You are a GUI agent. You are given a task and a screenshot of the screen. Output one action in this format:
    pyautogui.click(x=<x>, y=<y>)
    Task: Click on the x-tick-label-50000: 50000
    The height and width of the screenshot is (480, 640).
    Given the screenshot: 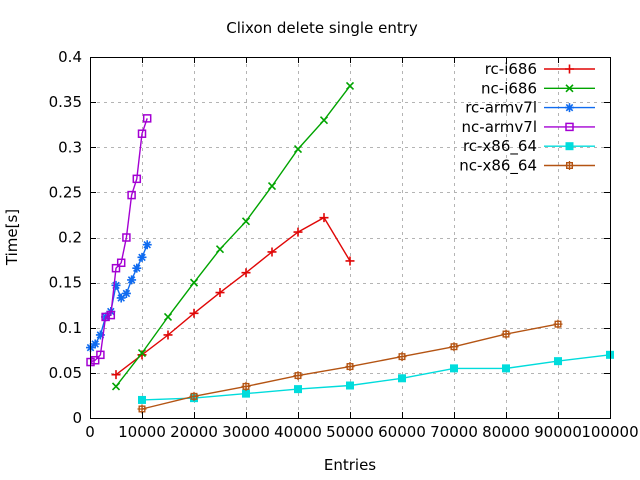 What is the action you would take?
    pyautogui.click(x=350, y=432)
    